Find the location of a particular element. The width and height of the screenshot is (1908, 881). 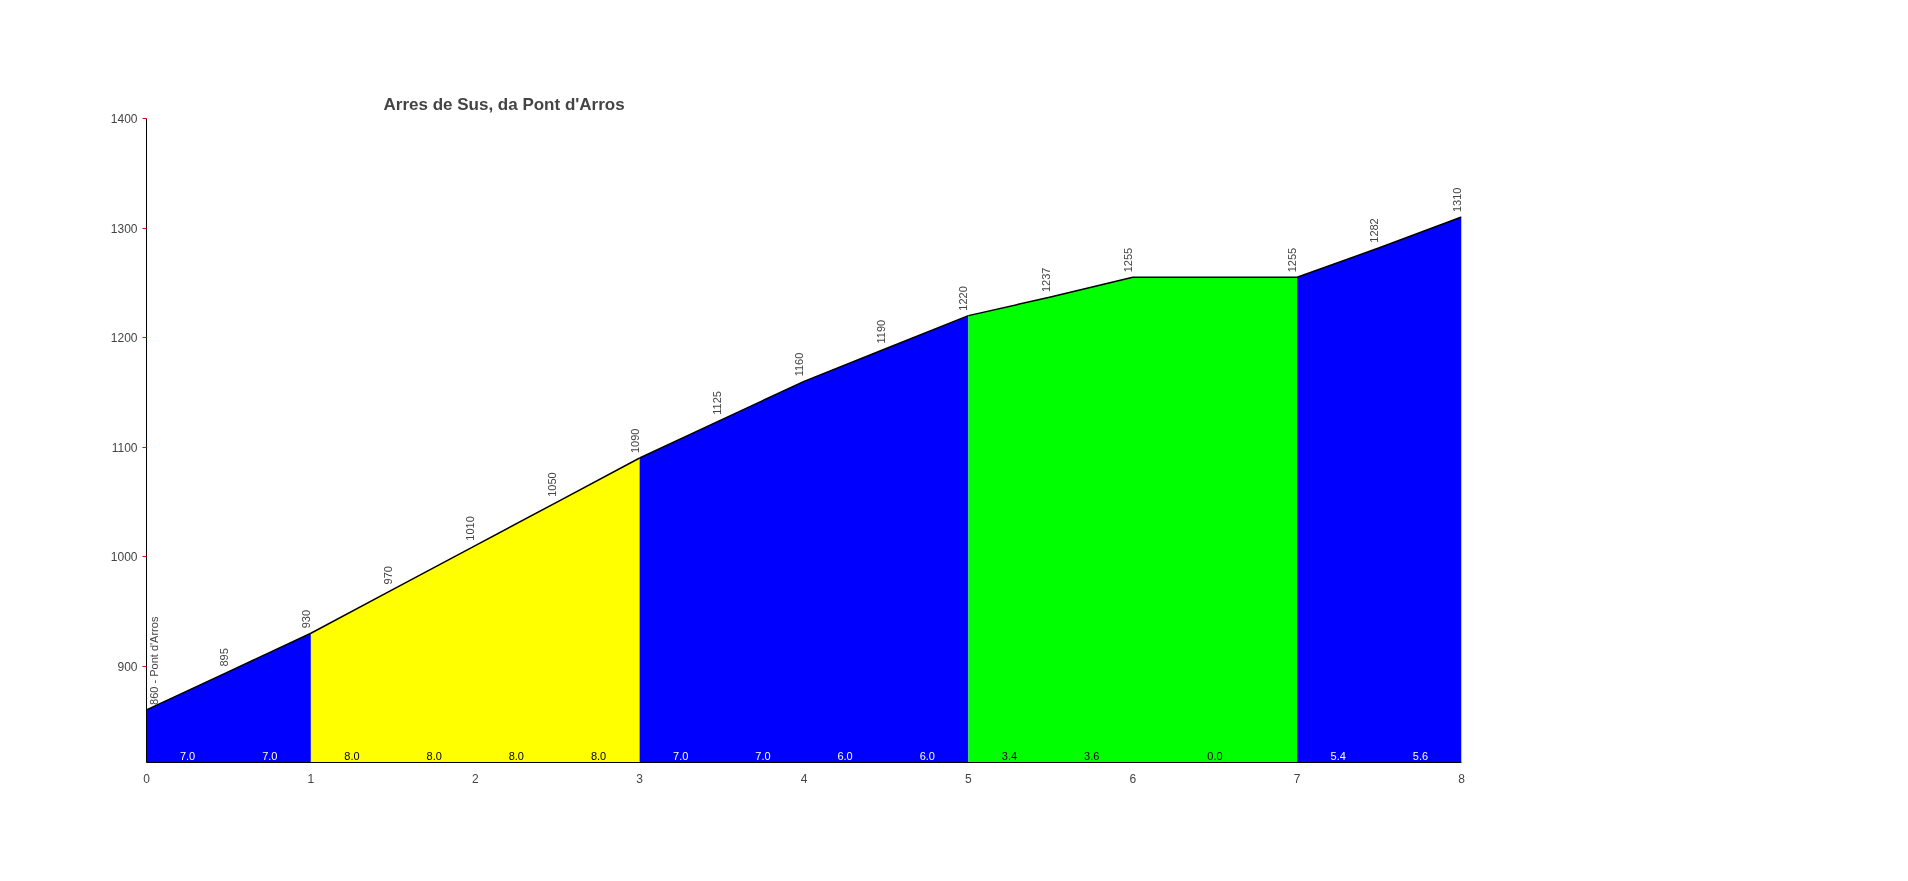

x-tick-label: 3 is located at coordinates (640, 778).